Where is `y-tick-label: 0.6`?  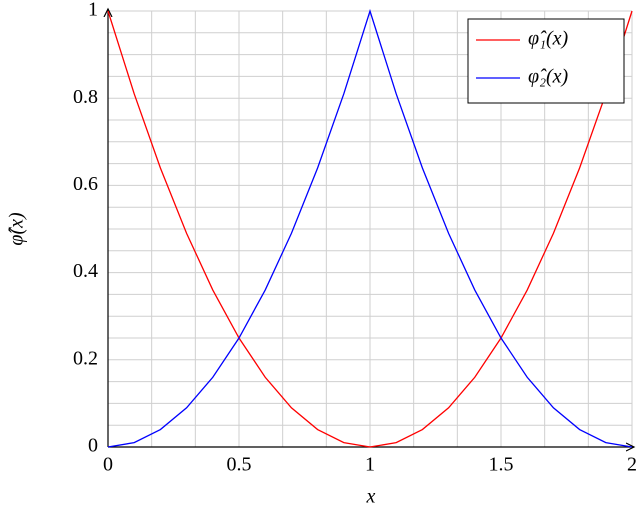 y-tick-label: 0.6 is located at coordinates (85, 184).